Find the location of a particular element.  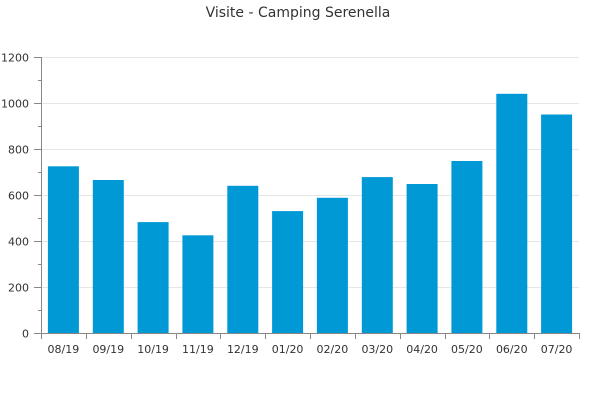

y-tick-label: 800 is located at coordinates (18, 150).